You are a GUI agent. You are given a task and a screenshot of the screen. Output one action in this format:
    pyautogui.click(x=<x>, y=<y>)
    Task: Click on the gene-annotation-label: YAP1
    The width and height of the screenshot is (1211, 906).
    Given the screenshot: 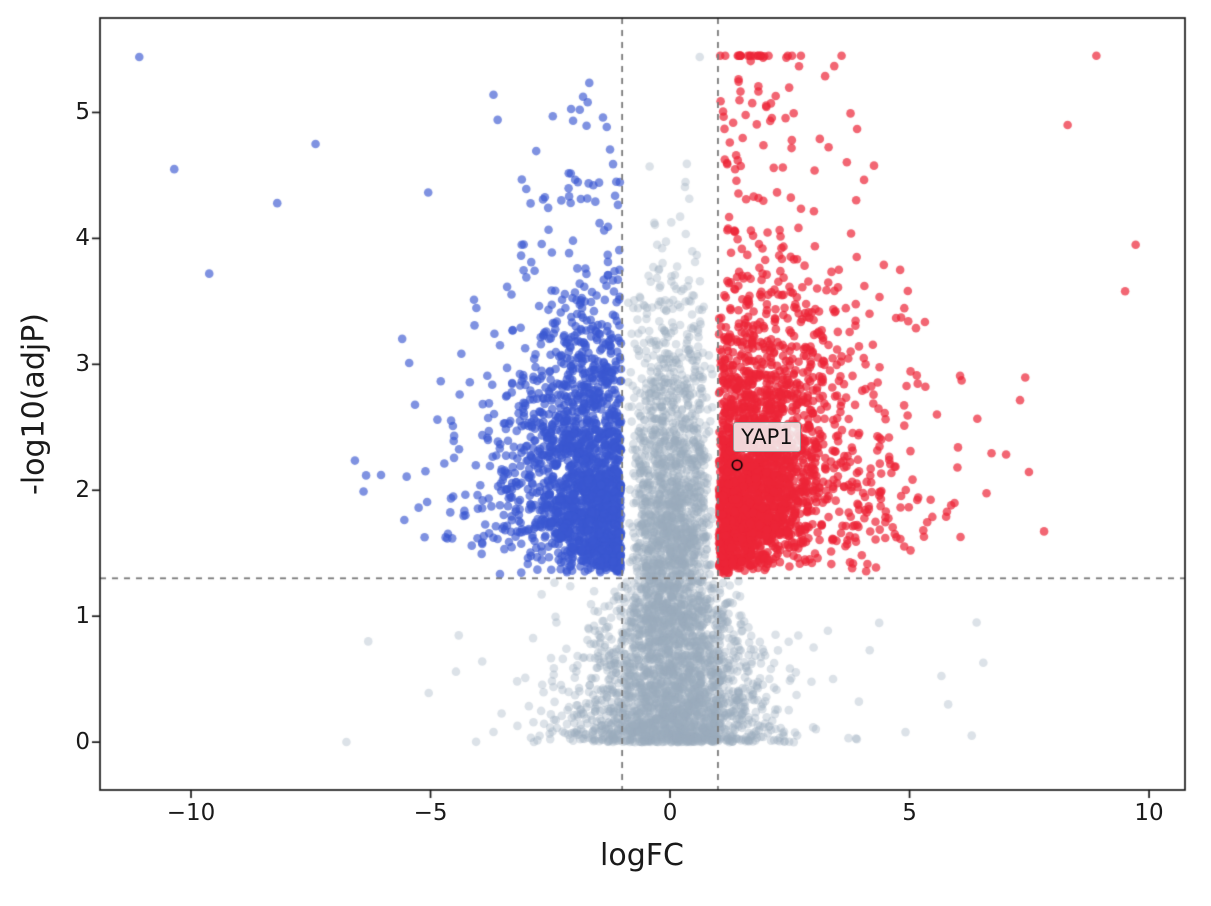 What is the action you would take?
    pyautogui.click(x=767, y=437)
    